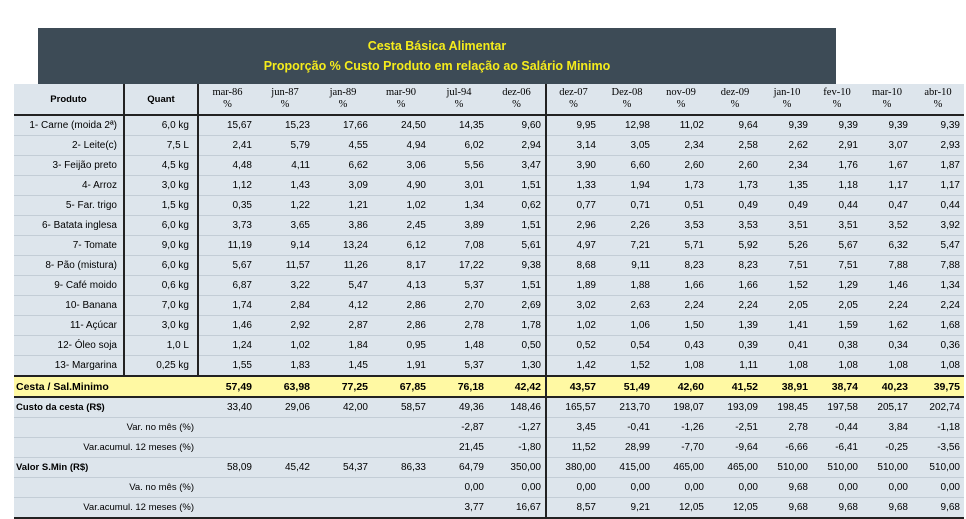 This screenshot has width=966, height=519. What do you see at coordinates (573, 386) in the screenshot?
I see `value-cell: 43,57` at bounding box center [573, 386].